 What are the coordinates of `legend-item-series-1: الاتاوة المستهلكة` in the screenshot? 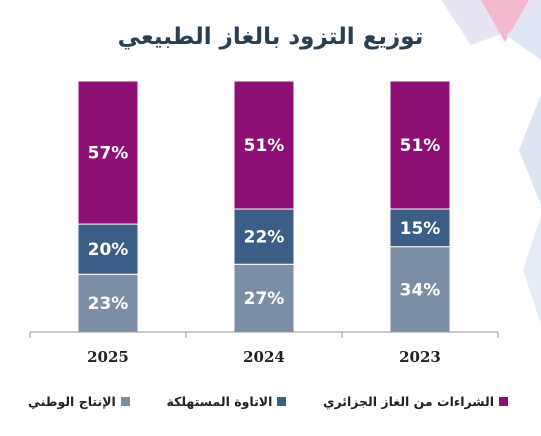 It's located at (226, 401).